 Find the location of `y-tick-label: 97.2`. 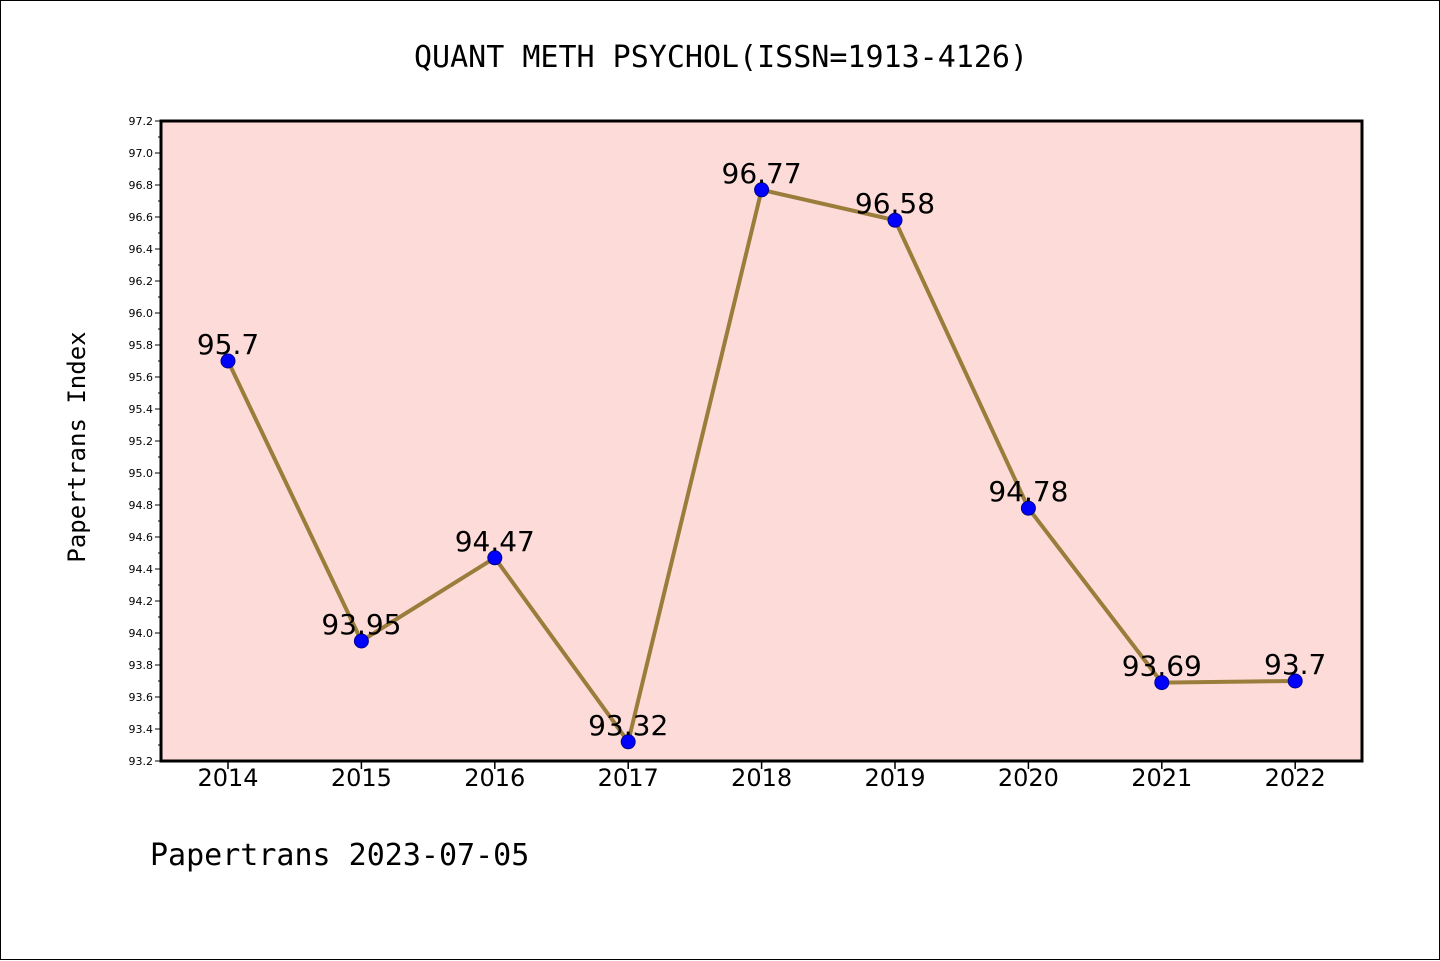

y-tick-label: 97.2 is located at coordinates (141, 121).